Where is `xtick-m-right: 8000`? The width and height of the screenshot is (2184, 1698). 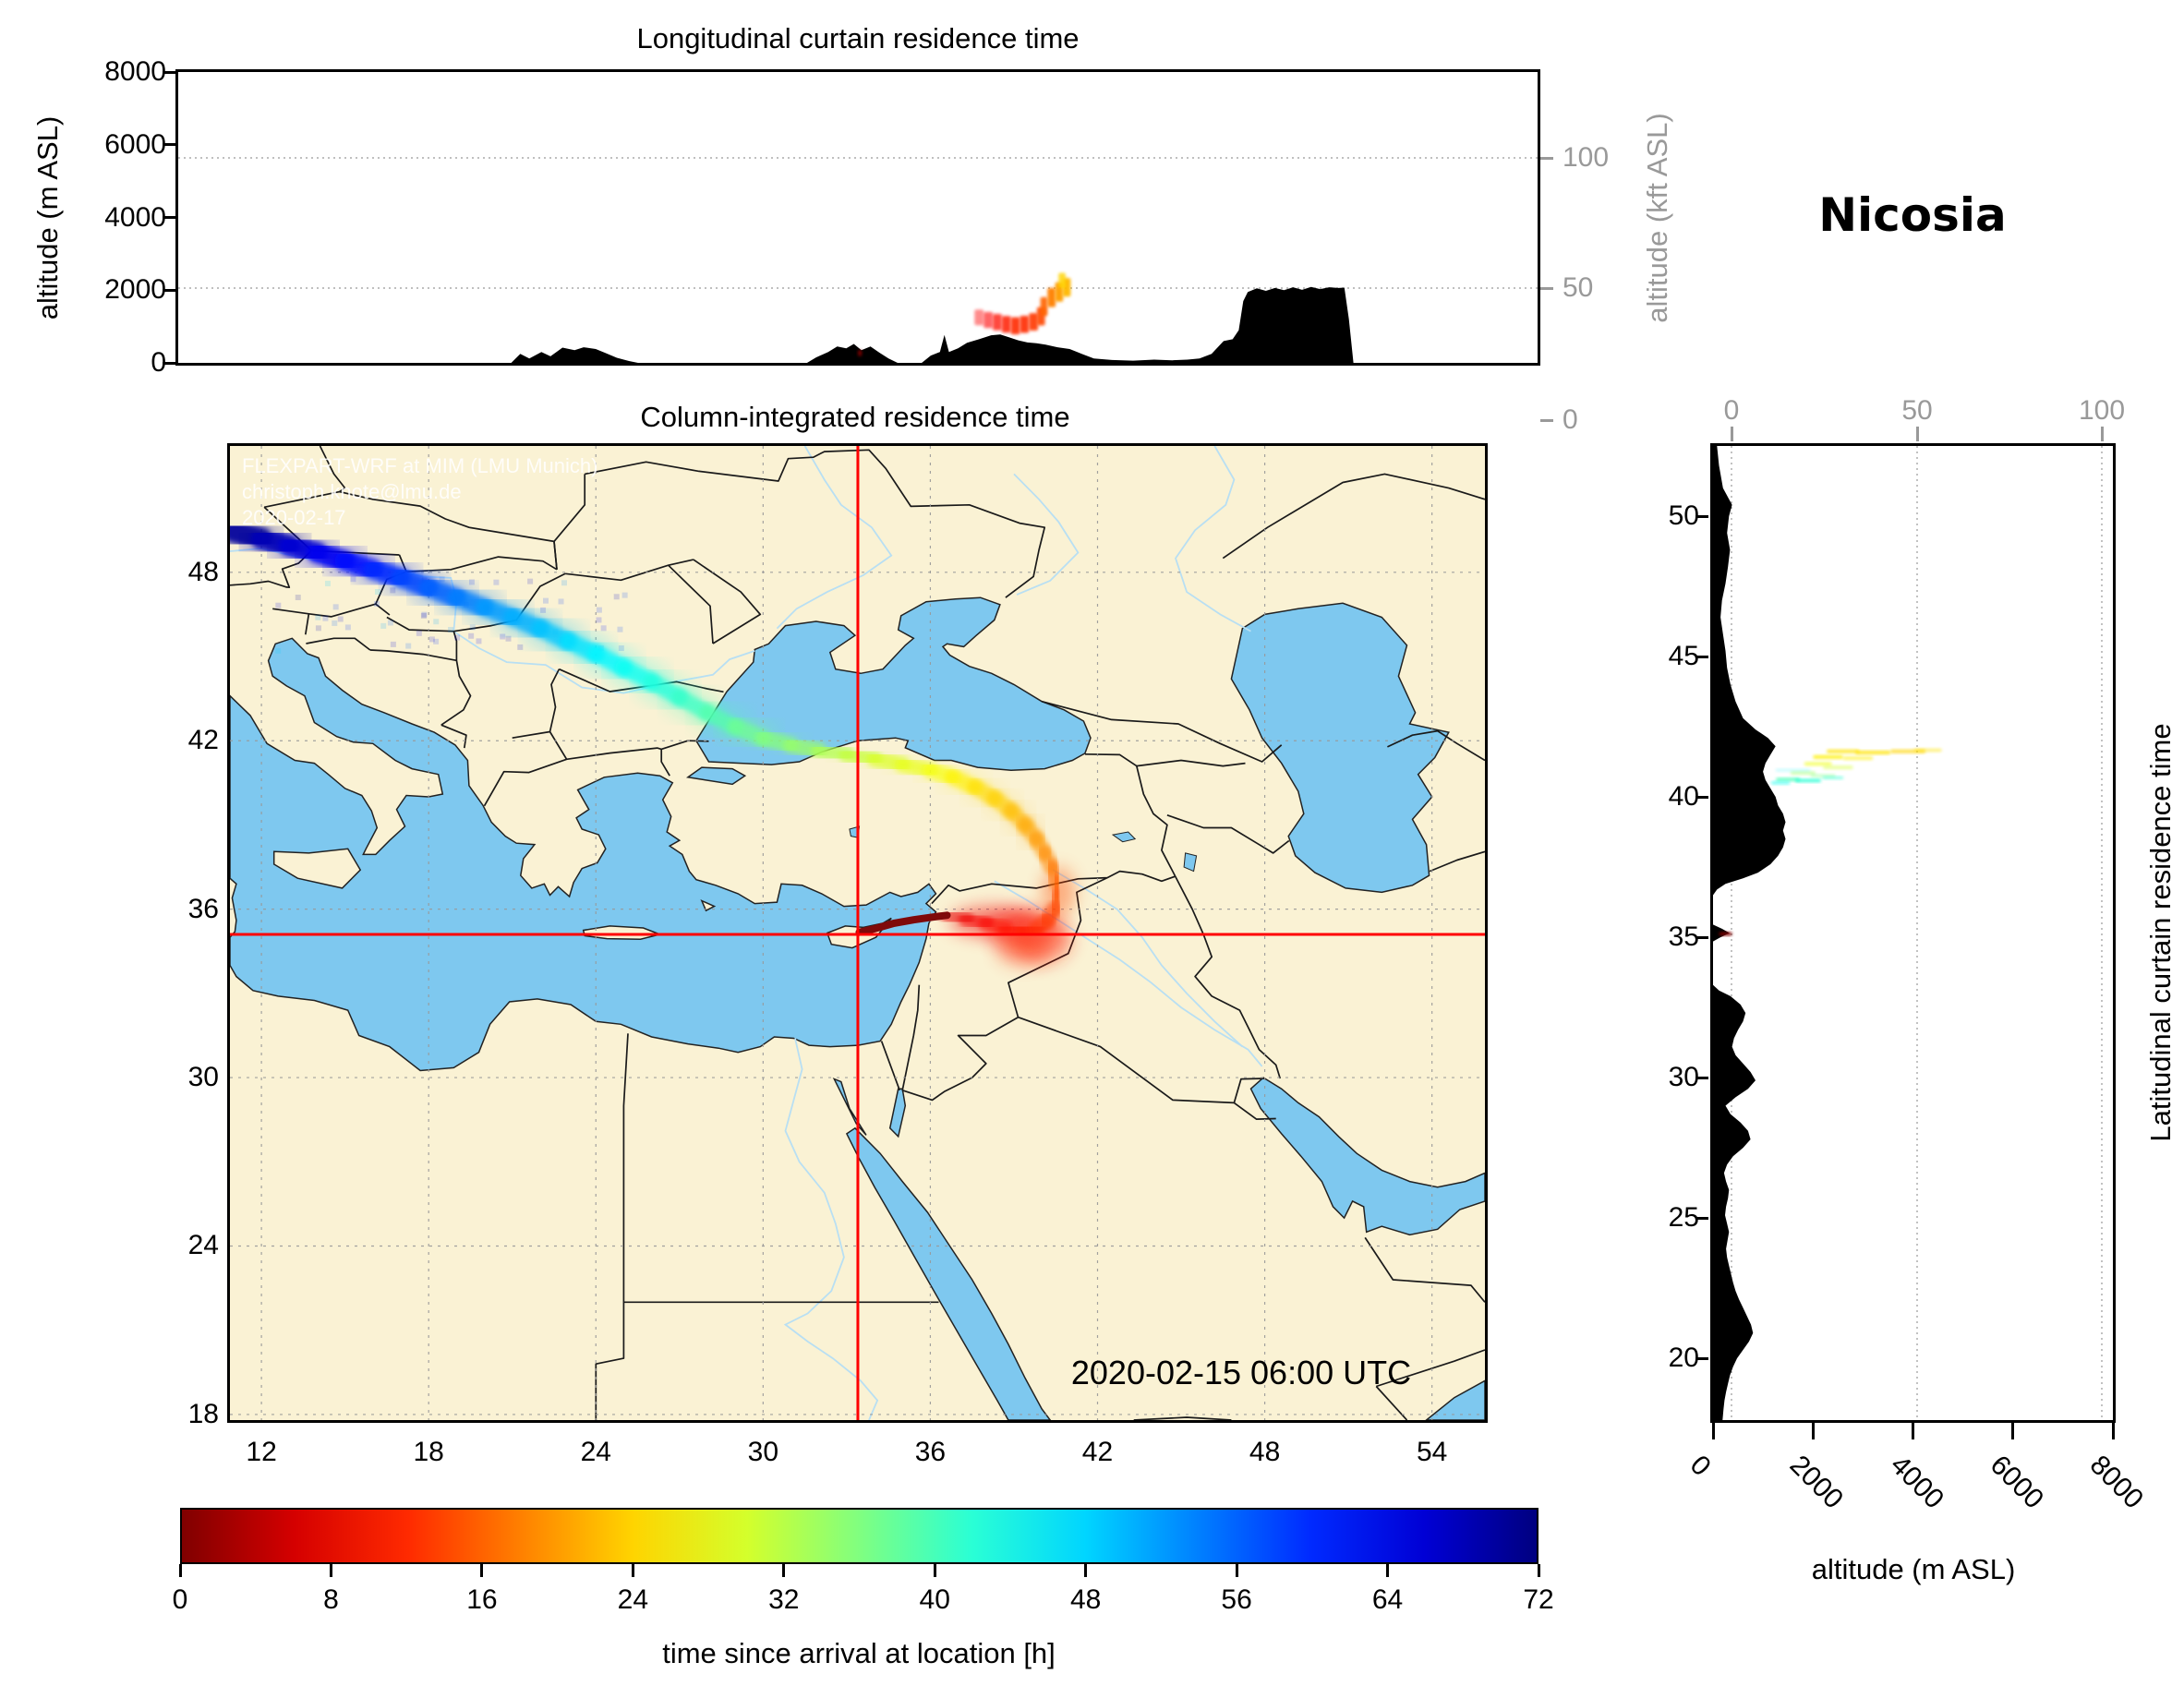 xtick-m-right: 8000 is located at coordinates (2116, 1482).